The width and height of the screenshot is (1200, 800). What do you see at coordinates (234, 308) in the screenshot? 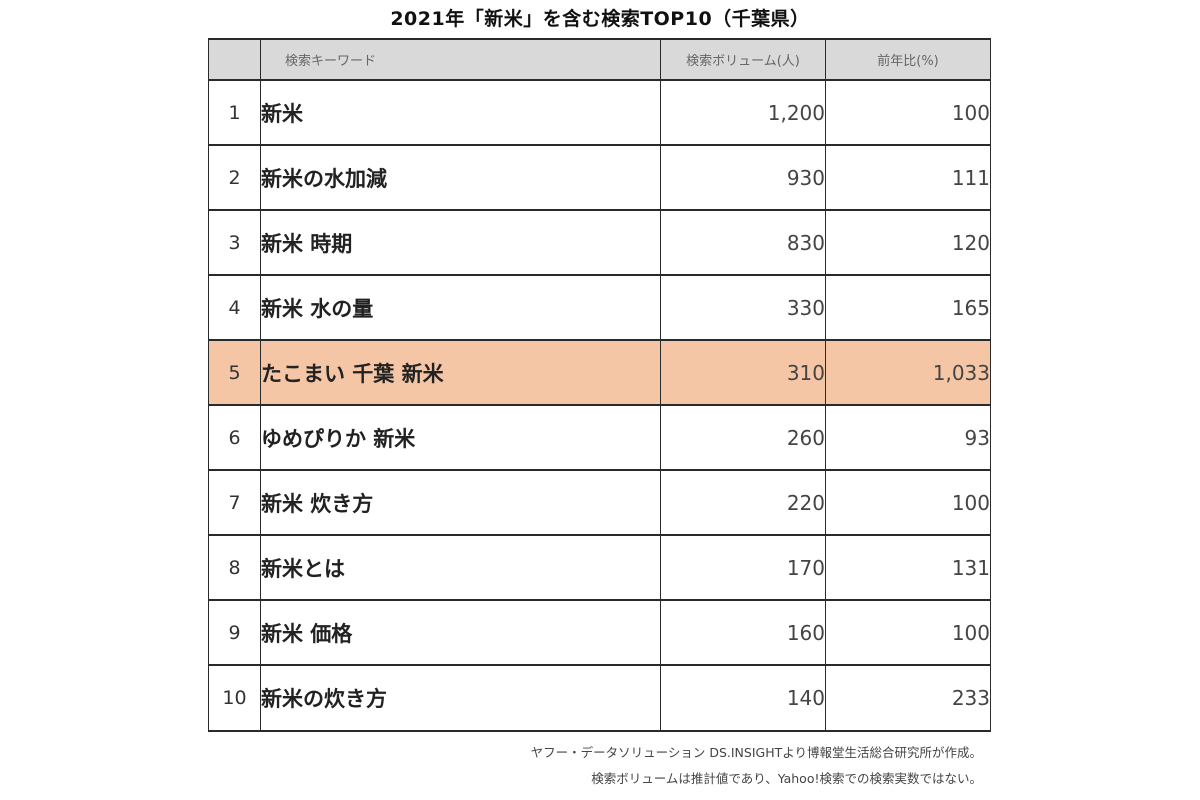
I see `rank-cell: 4` at bounding box center [234, 308].